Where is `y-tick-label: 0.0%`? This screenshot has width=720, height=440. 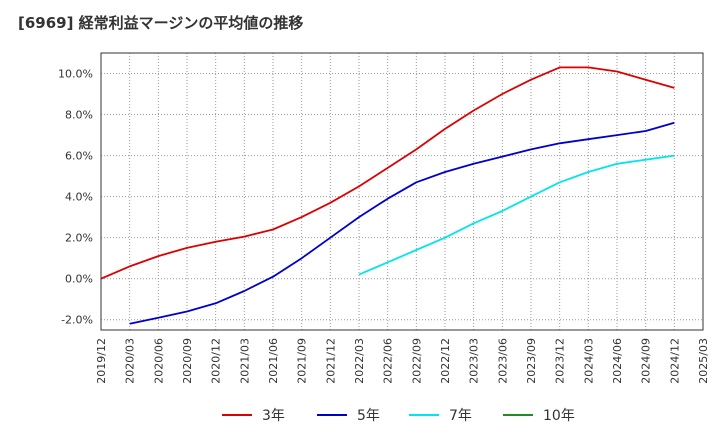 y-tick-label: 0.0% is located at coordinates (79, 279).